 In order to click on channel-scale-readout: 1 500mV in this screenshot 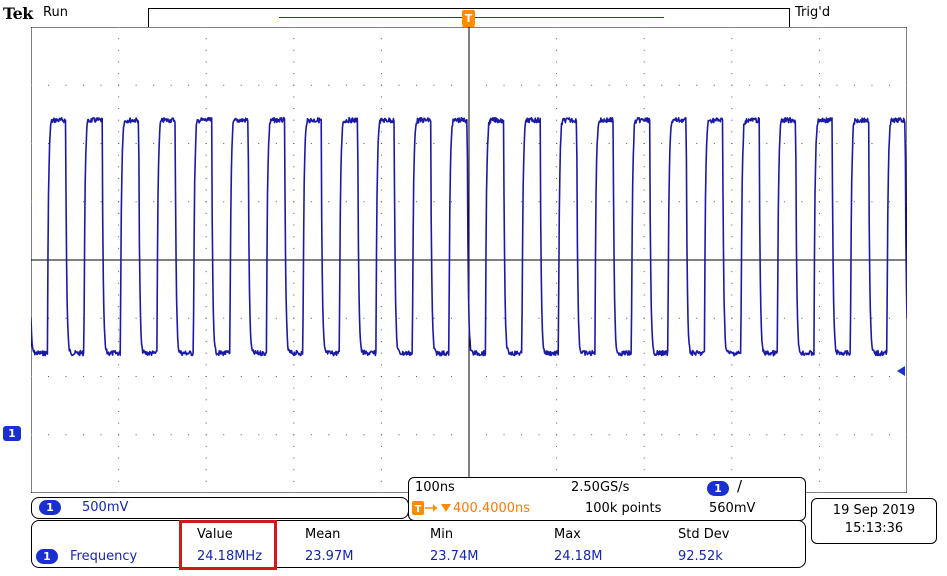, I will do `click(220, 508)`.